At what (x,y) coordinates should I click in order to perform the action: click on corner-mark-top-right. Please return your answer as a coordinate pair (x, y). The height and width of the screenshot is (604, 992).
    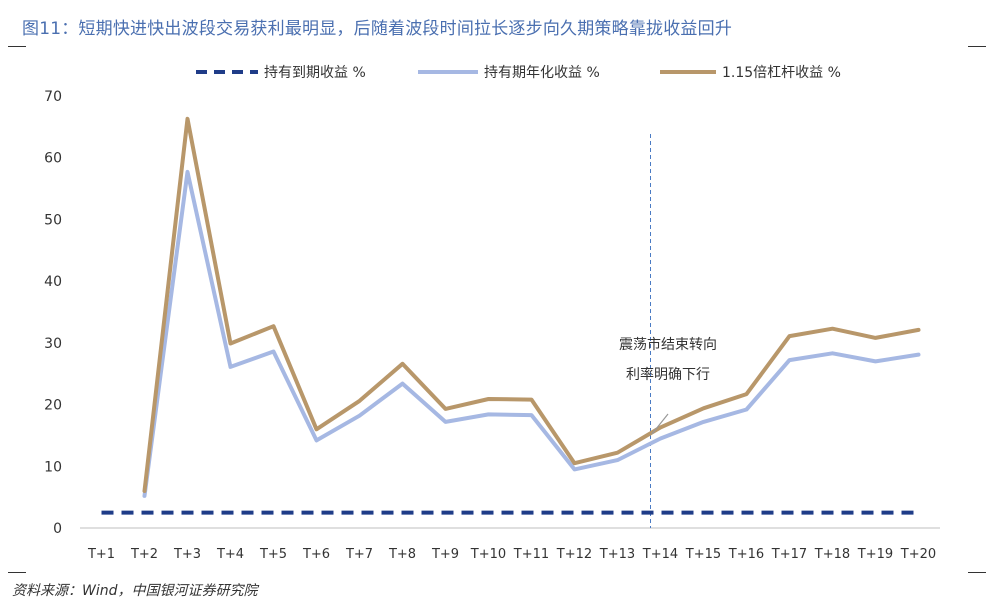
    Looking at the image, I should click on (977, 46).